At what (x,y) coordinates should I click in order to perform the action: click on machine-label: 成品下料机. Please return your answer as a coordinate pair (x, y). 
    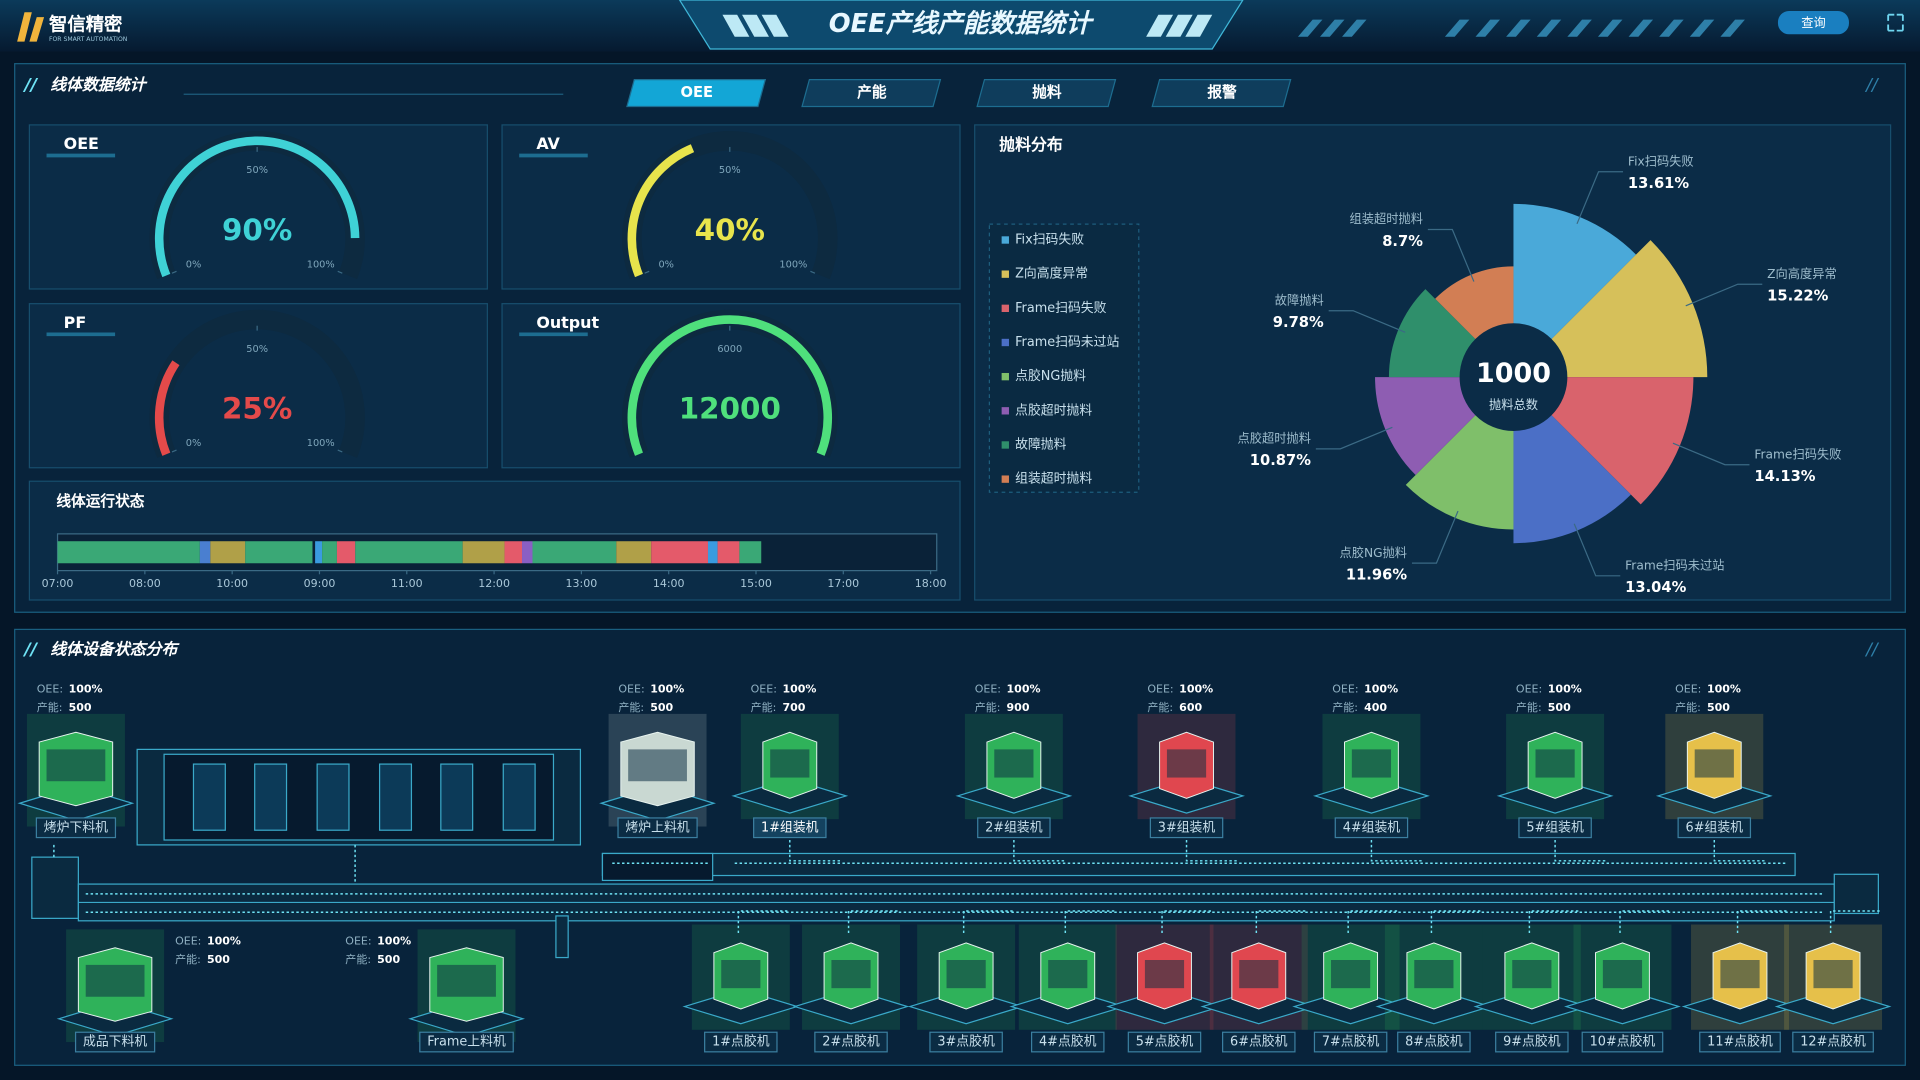
    Looking at the image, I should click on (115, 1042).